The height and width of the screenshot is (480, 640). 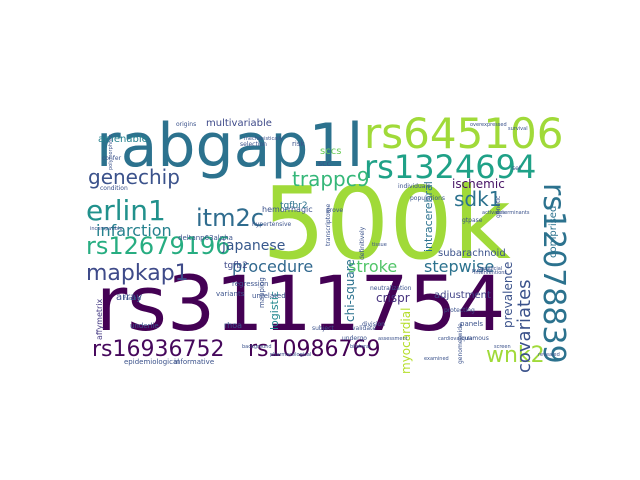 What do you see at coordinates (428, 216) in the screenshot?
I see `word: intracerebral` at bounding box center [428, 216].